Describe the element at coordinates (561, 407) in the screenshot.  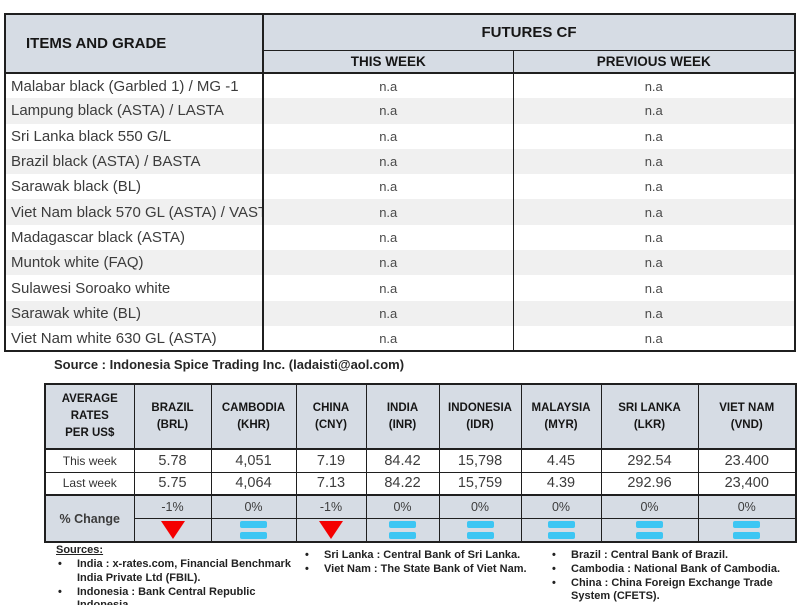
I see `country-name: MALAYSIA` at that location.